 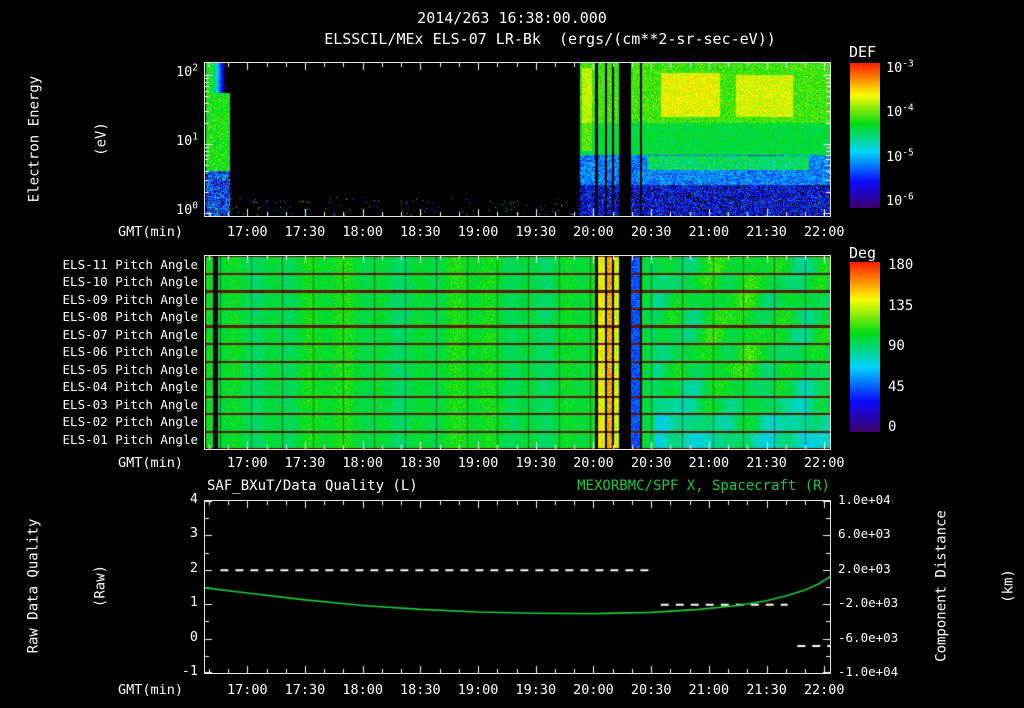 I want to click on quality-y-tick-label: 3, so click(x=193, y=533).